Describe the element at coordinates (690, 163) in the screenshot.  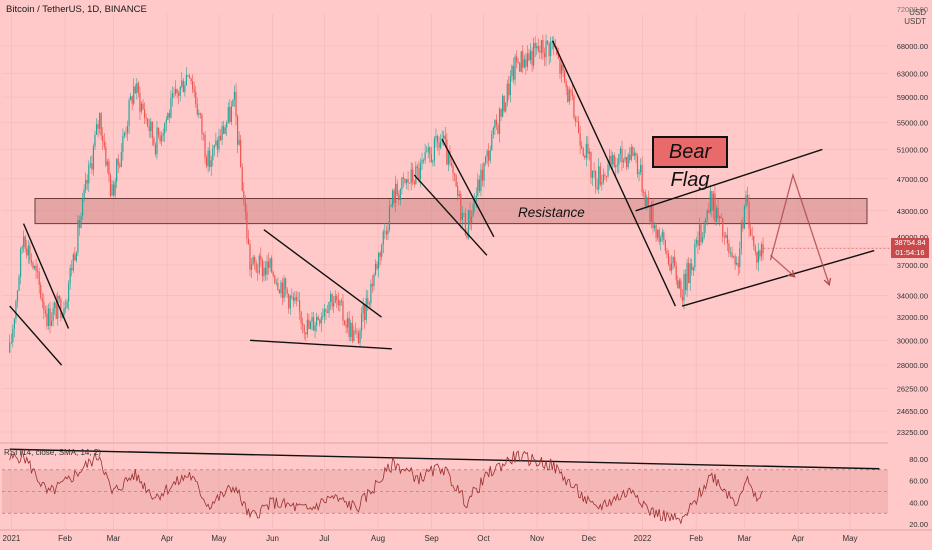
I see `bear-flag-annotation: Bear Flag` at that location.